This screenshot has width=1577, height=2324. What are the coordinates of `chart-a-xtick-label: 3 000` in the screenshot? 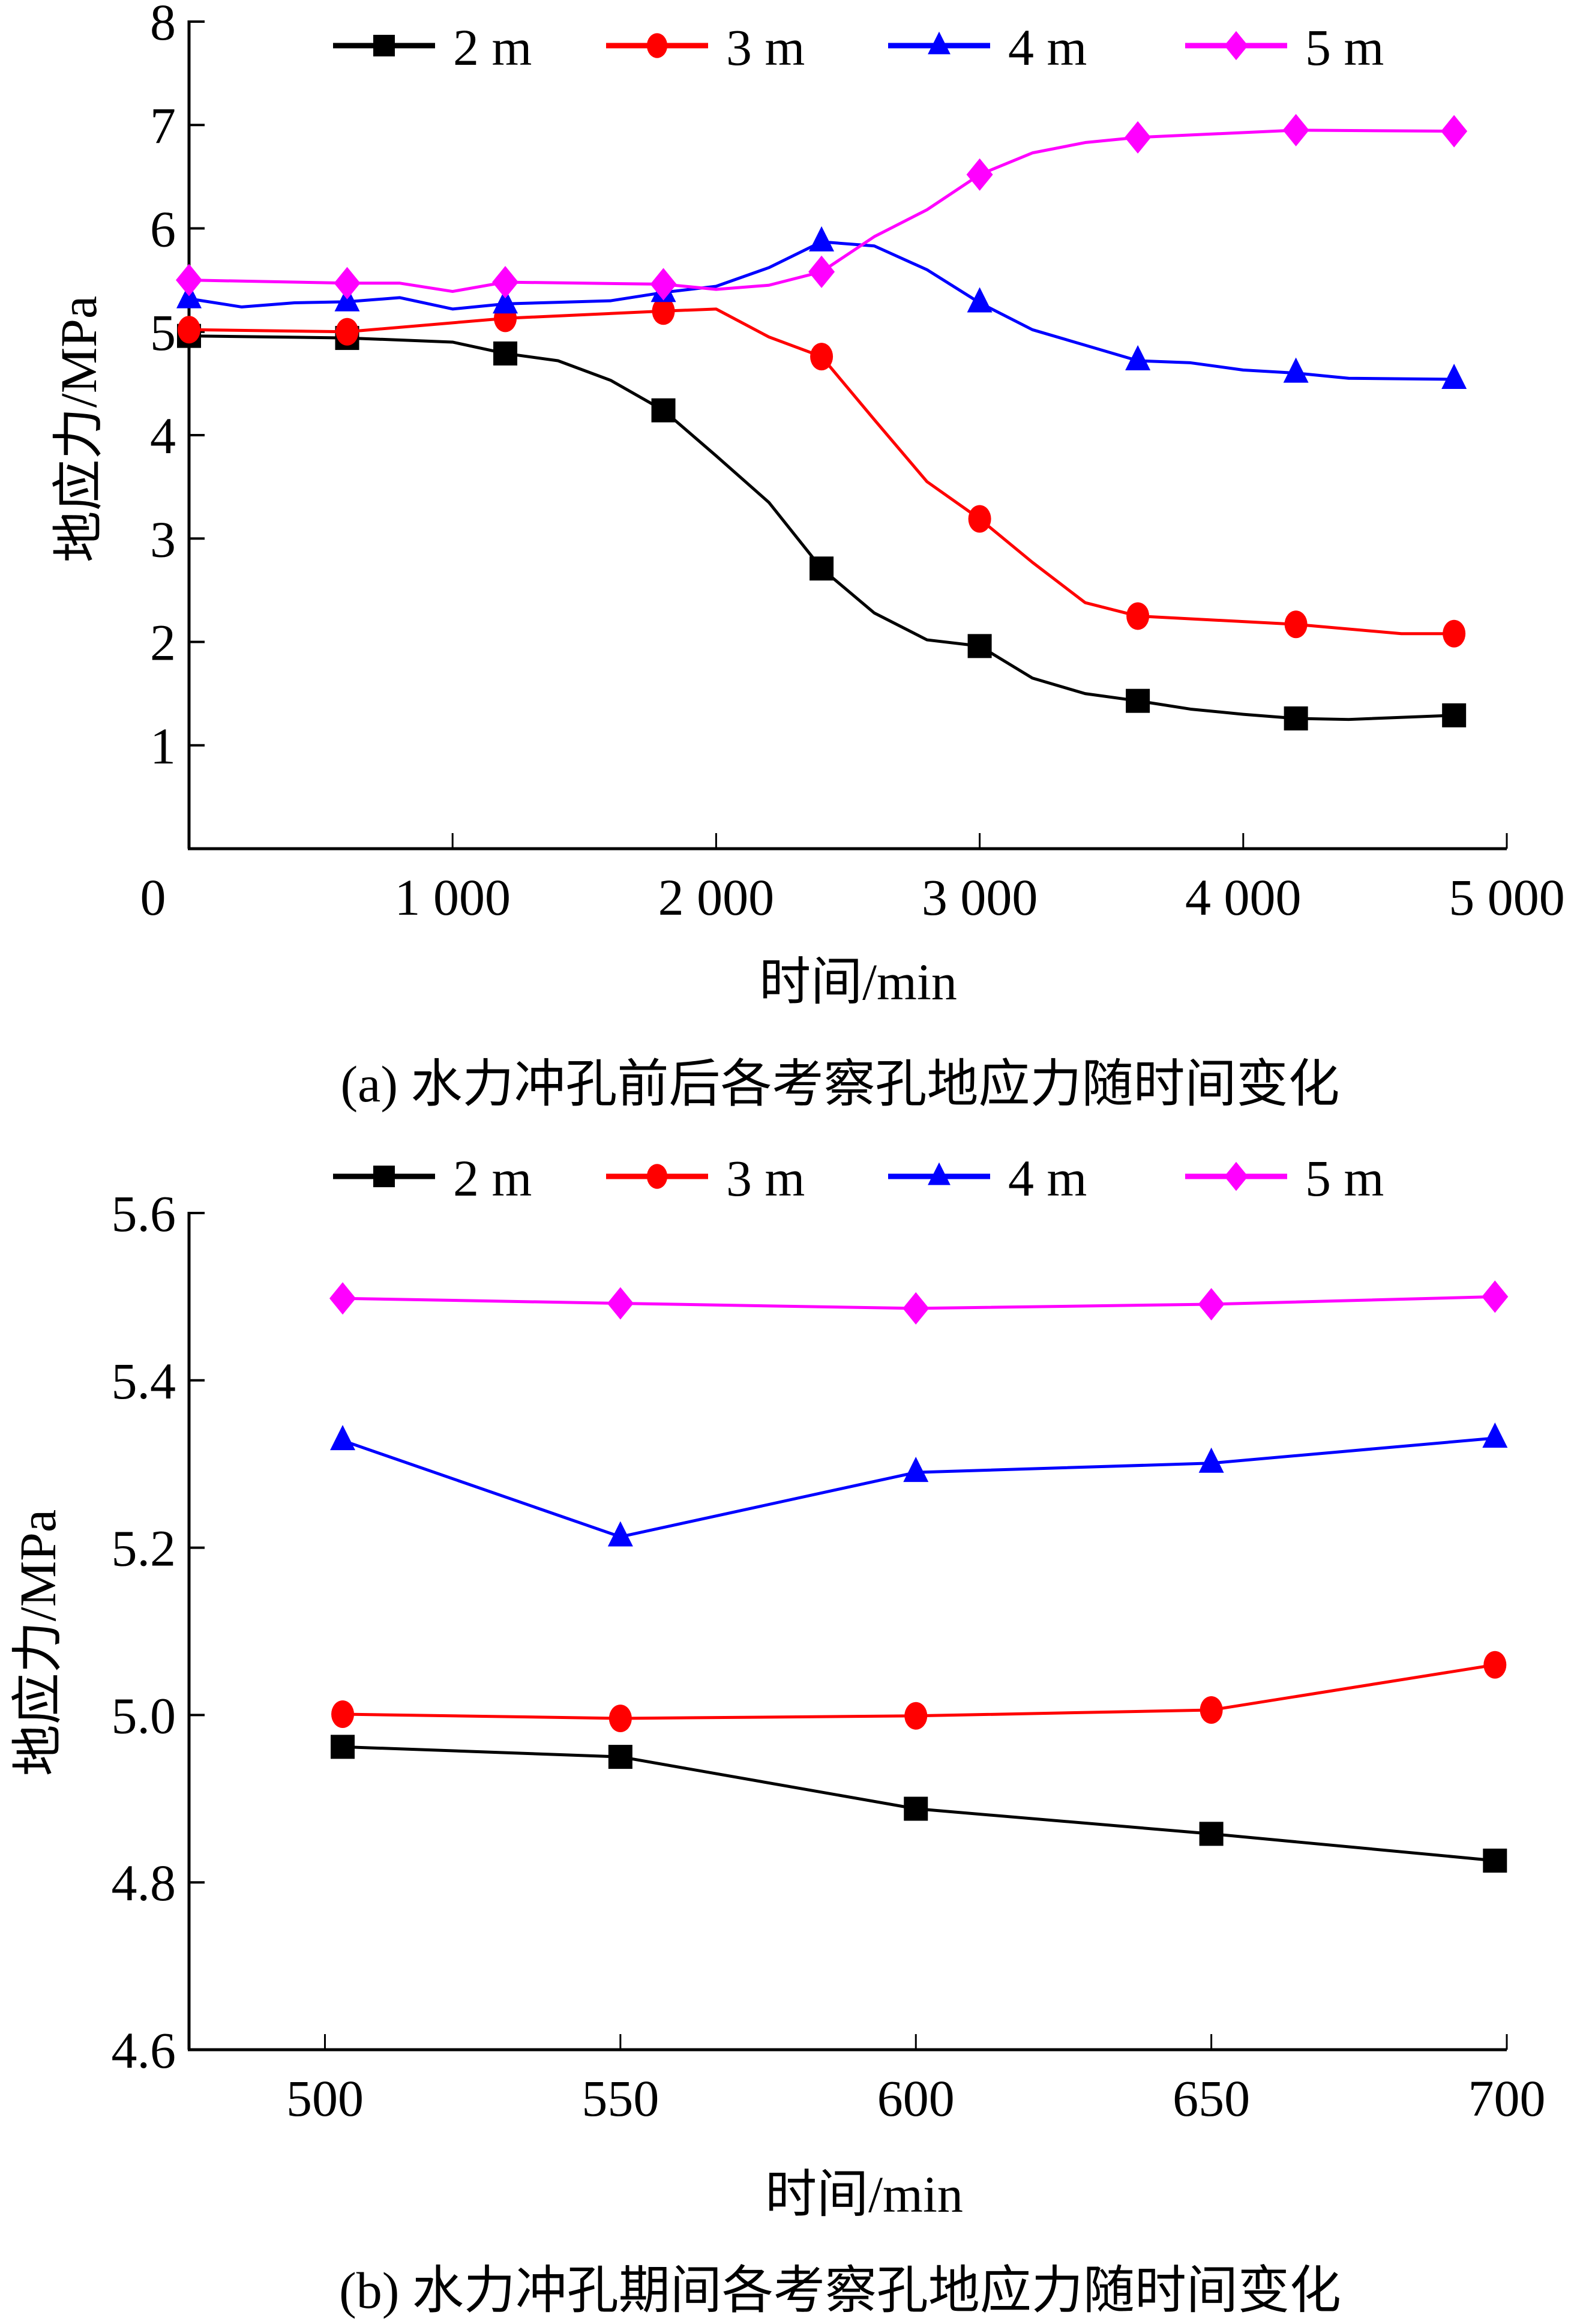 It's located at (980, 897).